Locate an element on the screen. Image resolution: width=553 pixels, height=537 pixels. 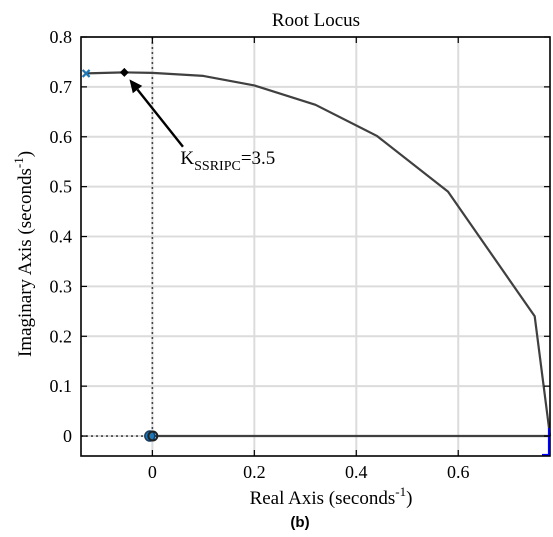
annotation-label: KSSRIPC=3.5 is located at coordinates (227, 161).